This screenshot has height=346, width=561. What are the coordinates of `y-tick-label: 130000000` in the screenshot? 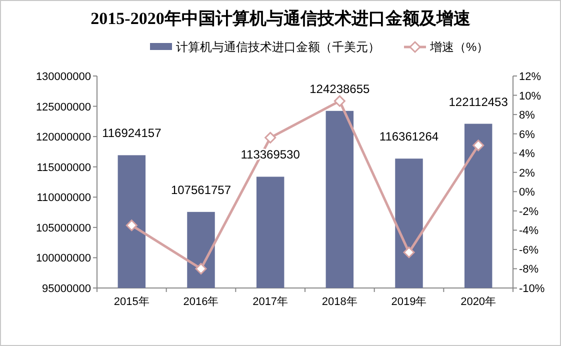 It's located at (63, 77).